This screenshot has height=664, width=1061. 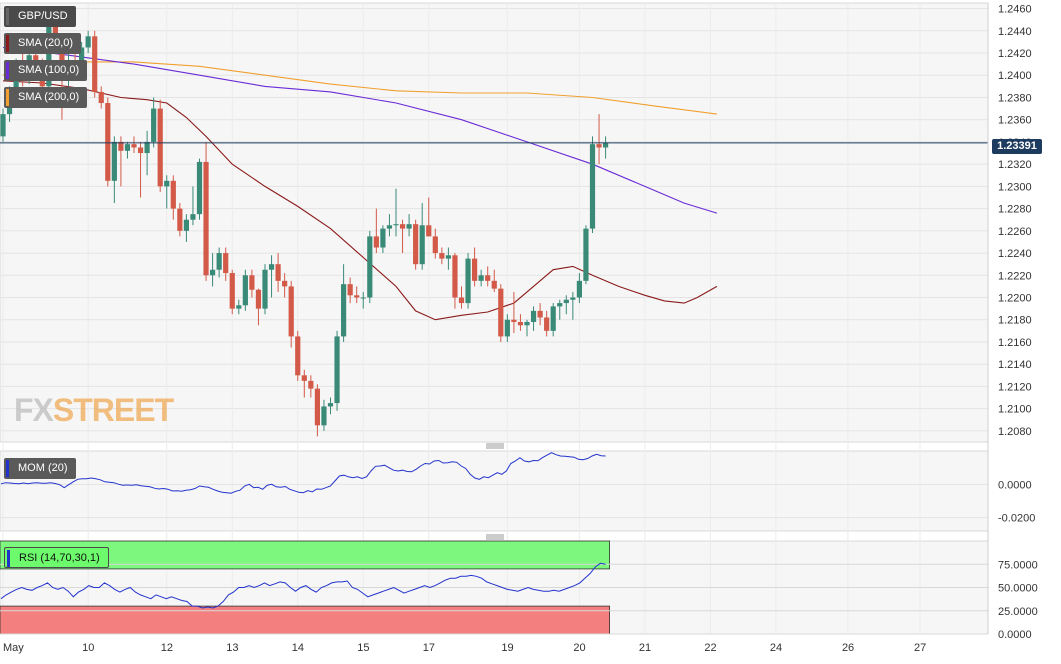 I want to click on mom-panel, so click(x=494, y=491).